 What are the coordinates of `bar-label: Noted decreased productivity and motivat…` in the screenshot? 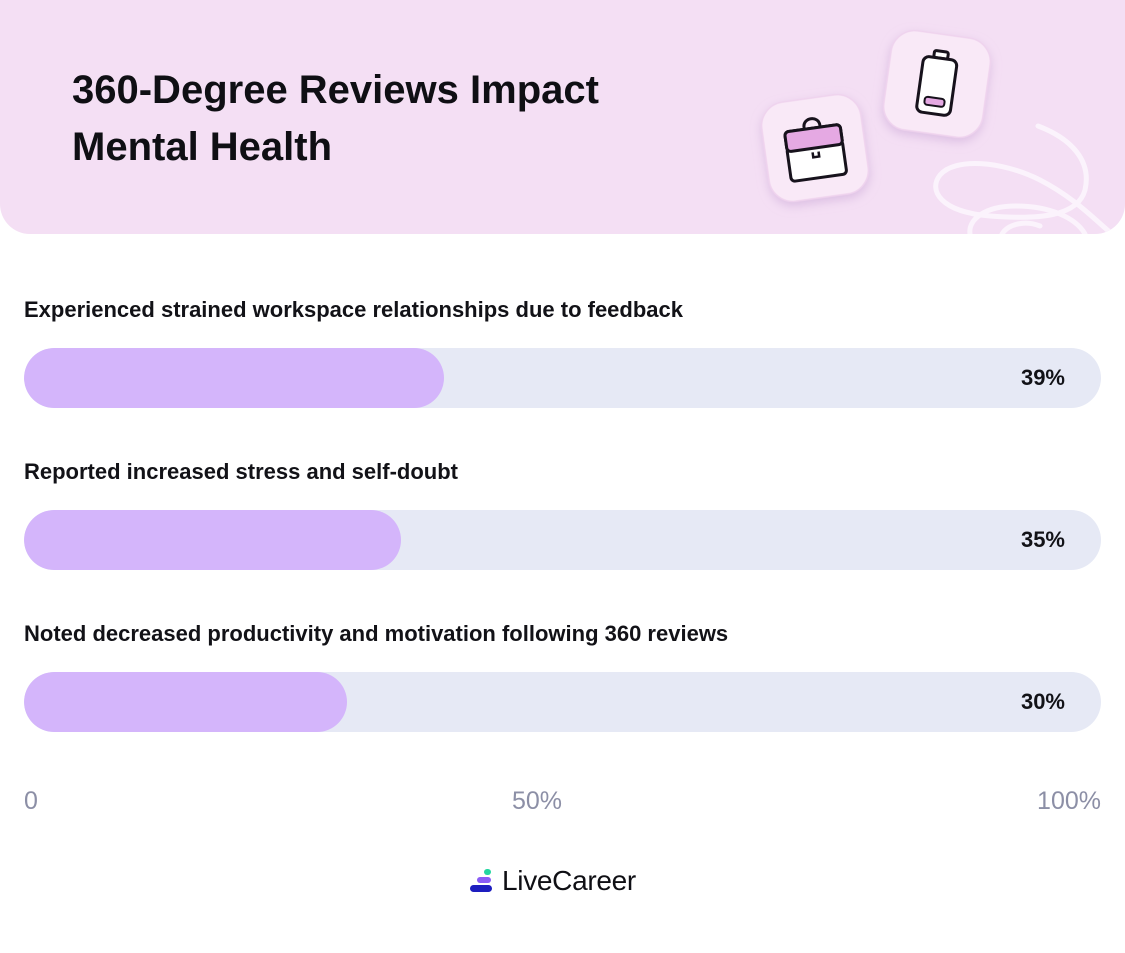 It's located at (376, 633).